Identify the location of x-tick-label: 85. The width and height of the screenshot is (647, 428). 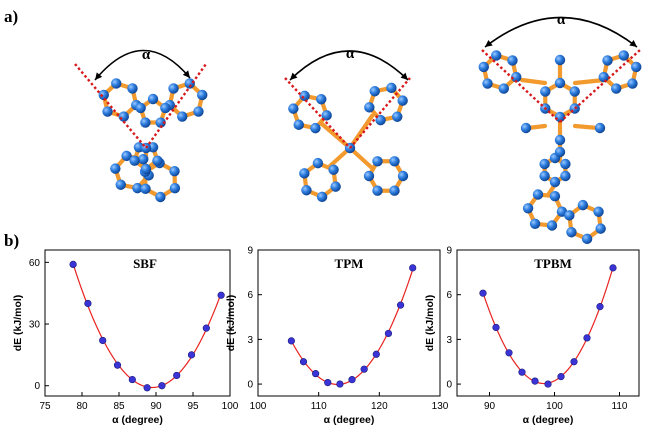
(119, 406).